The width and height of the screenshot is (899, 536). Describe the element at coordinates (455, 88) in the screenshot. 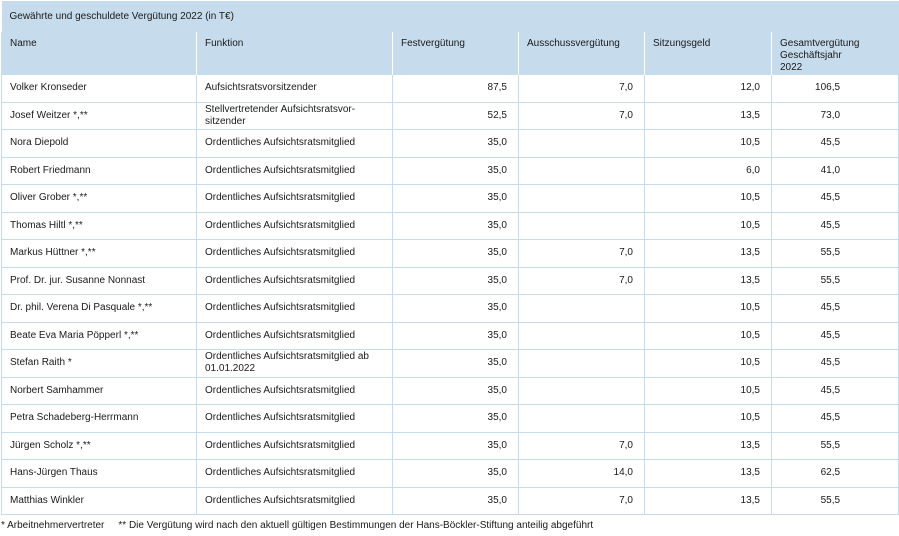

I see `cell-fixed-pay: 87,5` at that location.